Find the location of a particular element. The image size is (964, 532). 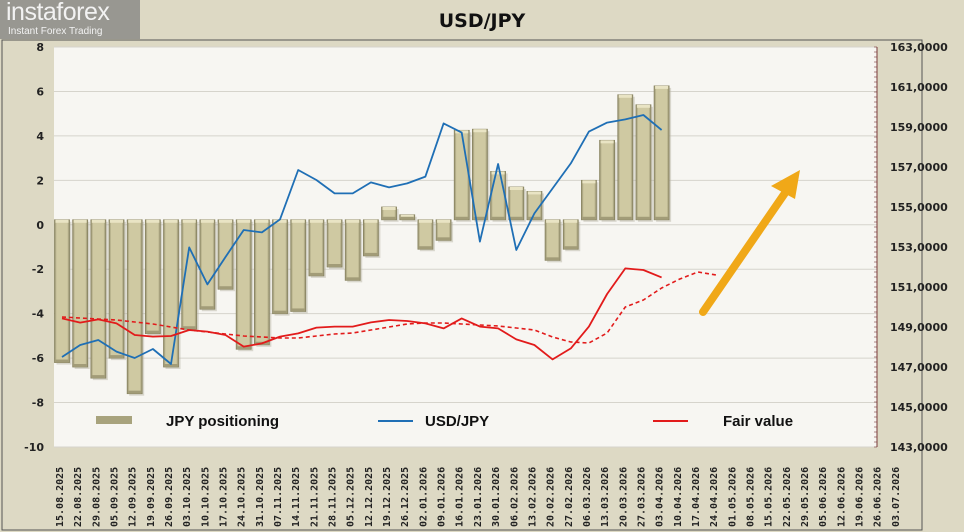

x-tick-label: 27.03.2026 is located at coordinates (641, 497).